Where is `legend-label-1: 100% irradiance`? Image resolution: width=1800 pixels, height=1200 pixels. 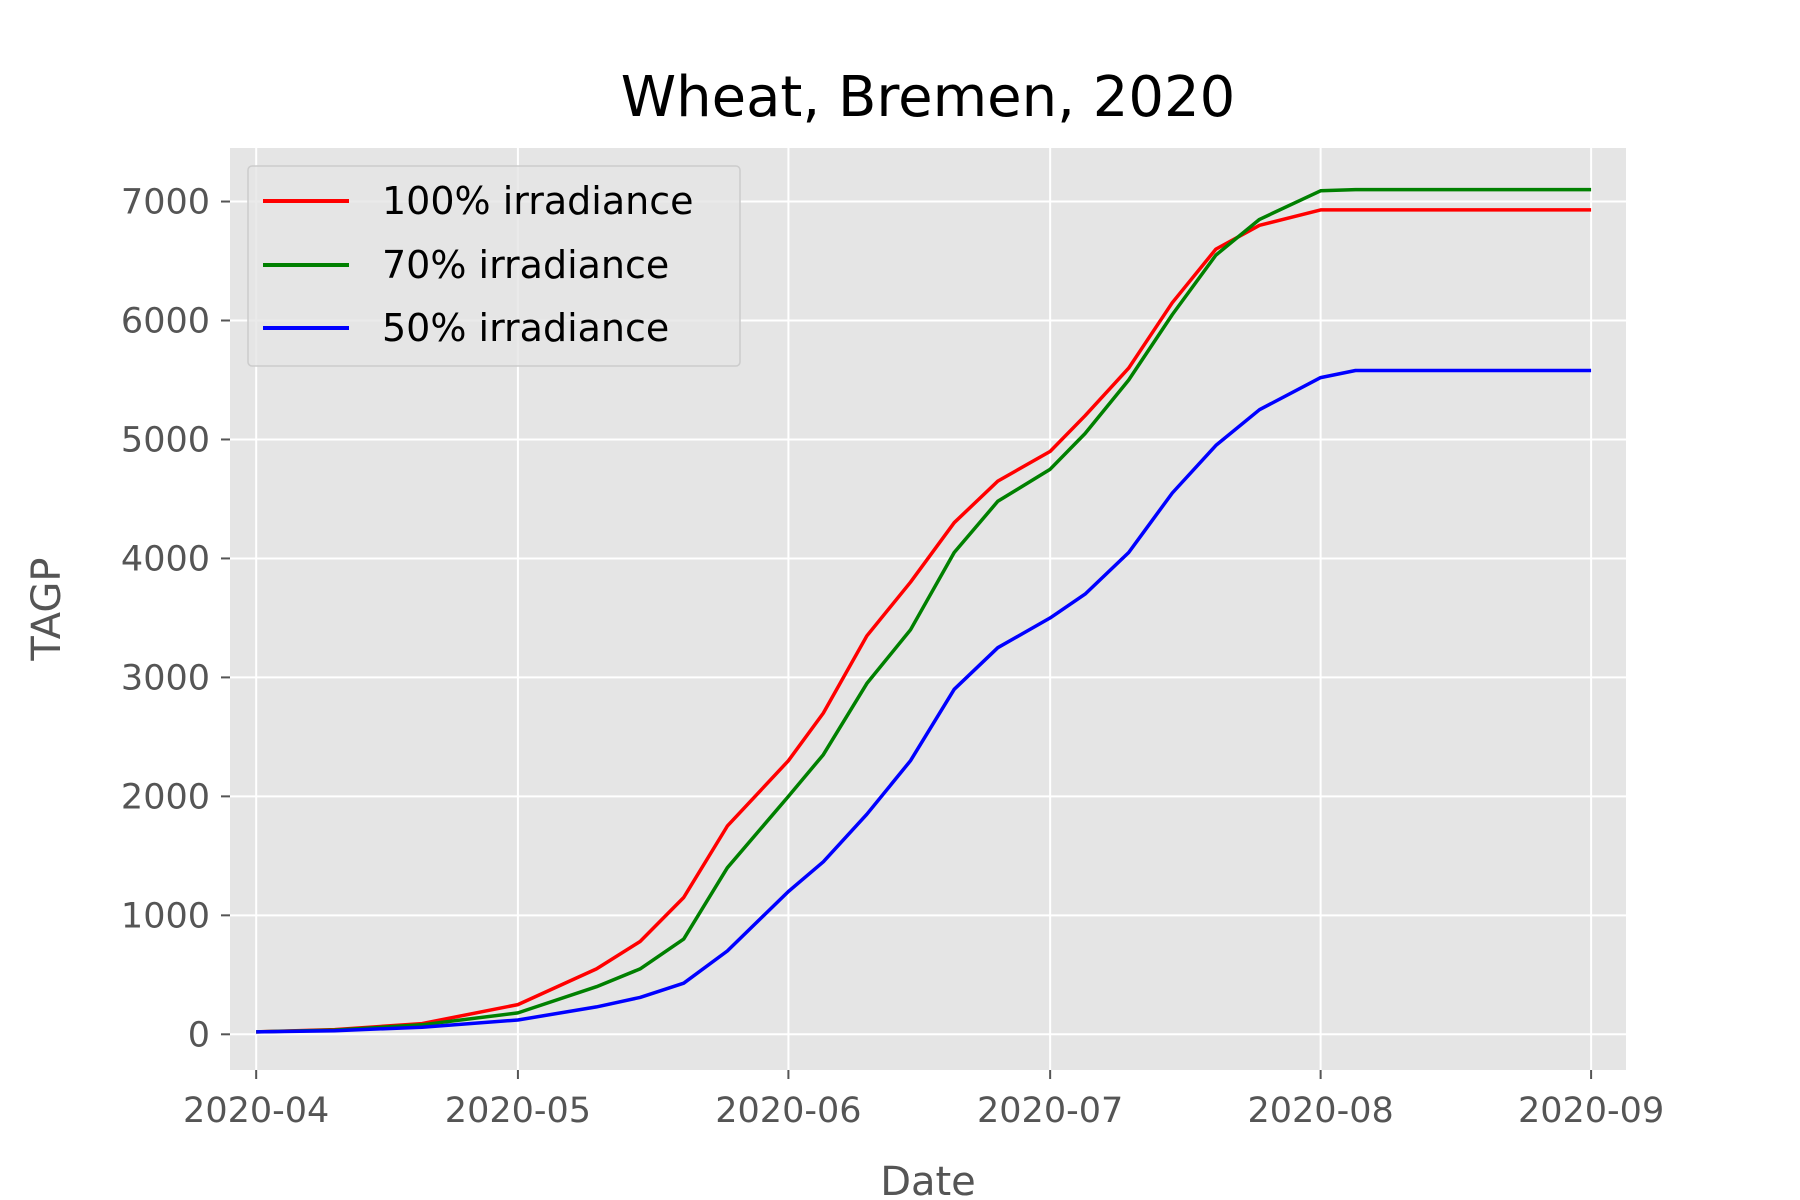 legend-label-1: 100% irradiance is located at coordinates (537, 201).